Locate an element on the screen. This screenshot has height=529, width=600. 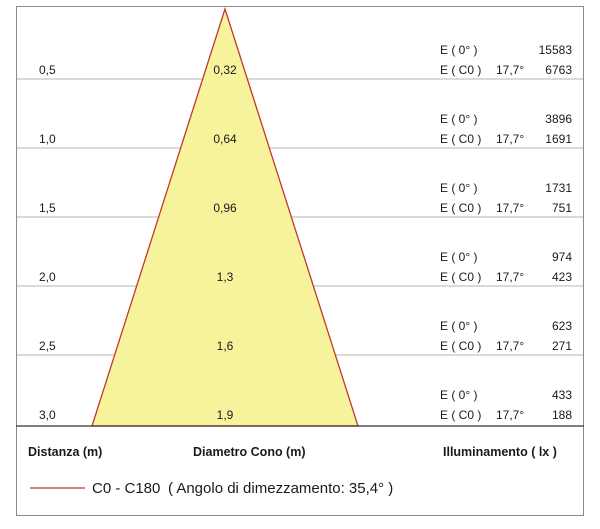
header-illuminance: Illuminamento ( lx ) is located at coordinates (500, 452).